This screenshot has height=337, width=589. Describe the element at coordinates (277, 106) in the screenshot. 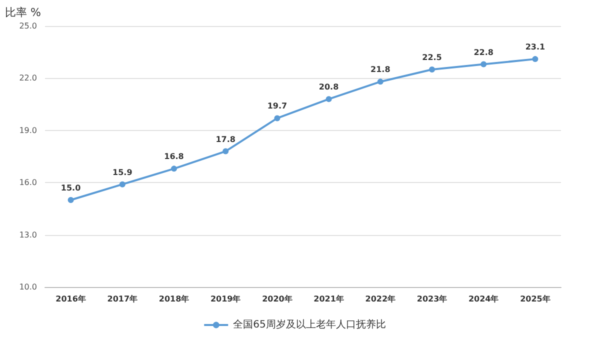

I see `text: 19.7` at that location.